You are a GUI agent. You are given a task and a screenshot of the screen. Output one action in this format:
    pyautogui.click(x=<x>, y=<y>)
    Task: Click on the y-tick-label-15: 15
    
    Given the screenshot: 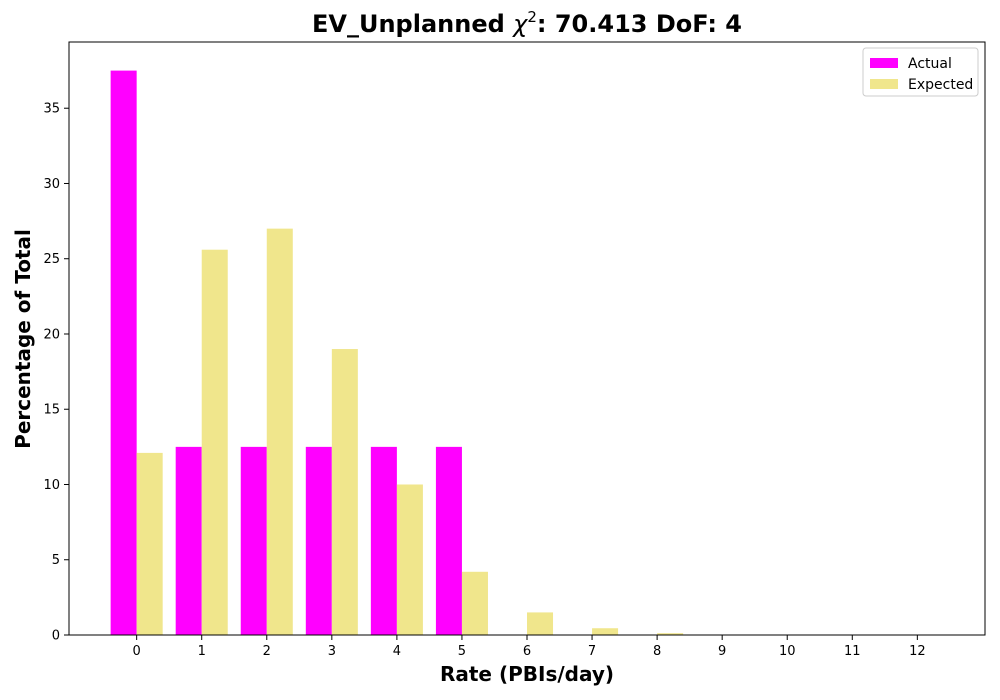 What is the action you would take?
    pyautogui.click(x=51, y=410)
    